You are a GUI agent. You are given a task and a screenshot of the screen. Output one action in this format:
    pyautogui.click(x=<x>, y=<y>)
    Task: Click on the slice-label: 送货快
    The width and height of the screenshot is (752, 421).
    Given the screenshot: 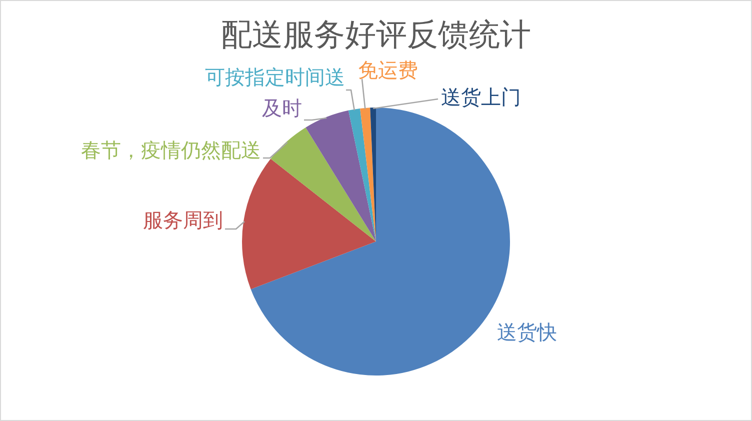 What is the action you would take?
    pyautogui.click(x=527, y=333)
    